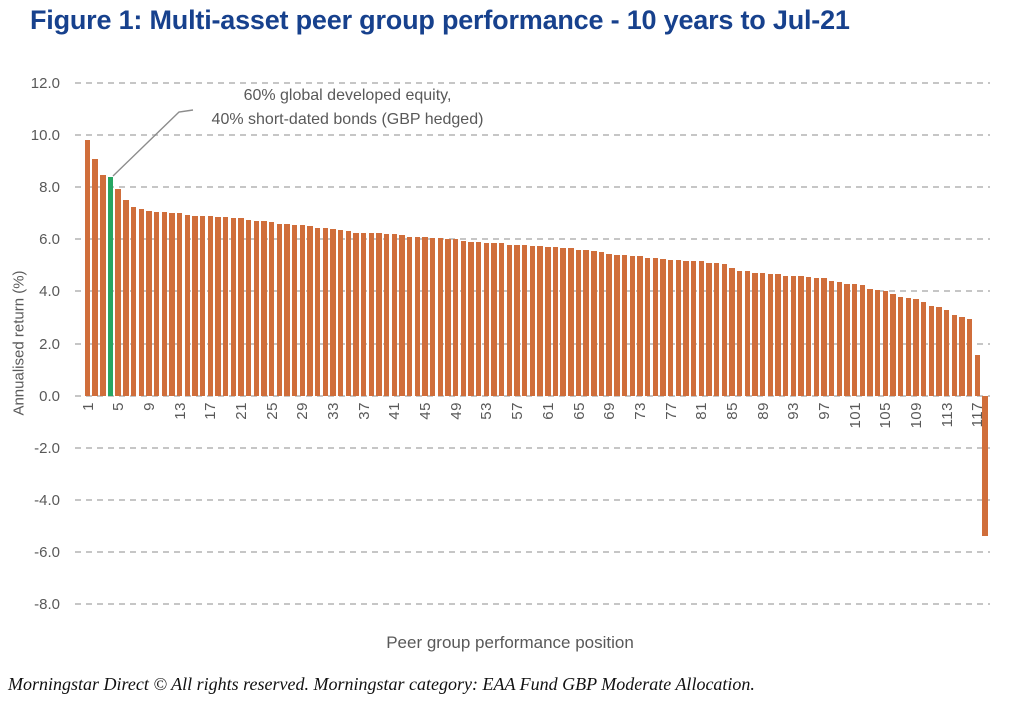 Image resolution: width=1024 pixels, height=714 pixels. What do you see at coordinates (211, 410) in the screenshot?
I see `x-tick-label-17: 17` at bounding box center [211, 410].